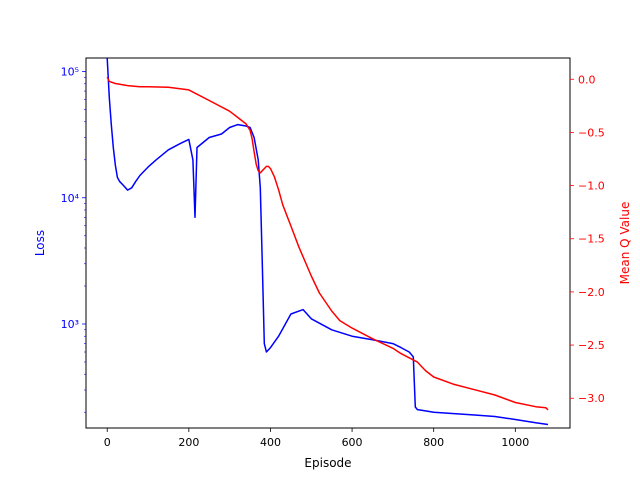 This screenshot has height=480, width=640. What do you see at coordinates (70, 198) in the screenshot?
I see `left-y-tick-label: 10⁴` at bounding box center [70, 198].